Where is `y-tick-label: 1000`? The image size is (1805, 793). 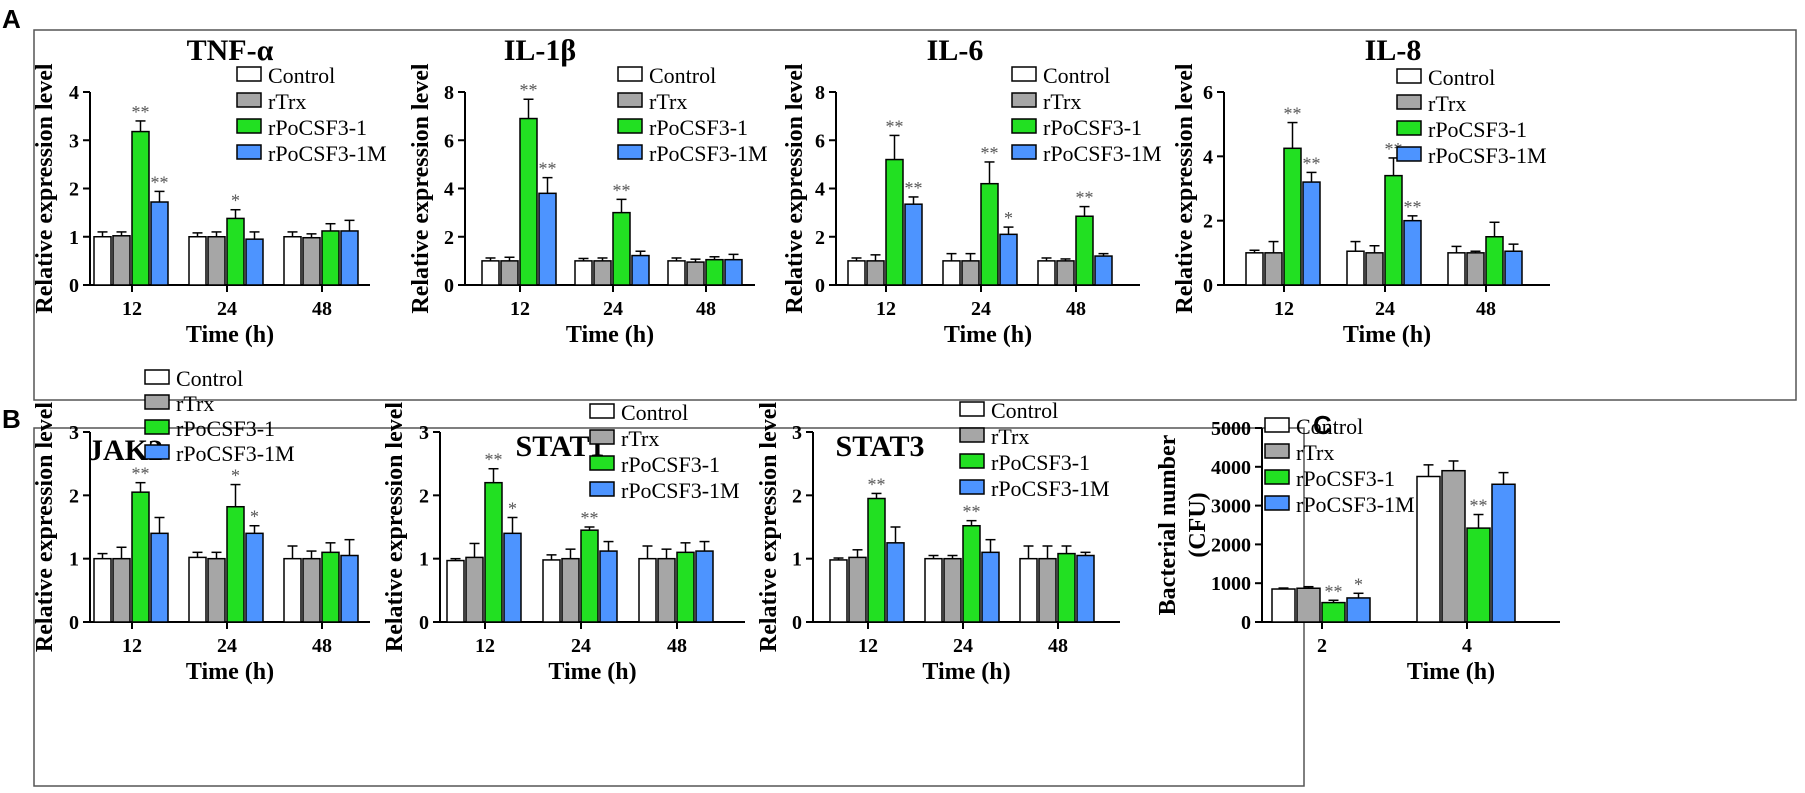
y-tick-label: 1000 is located at coordinates (1231, 584).